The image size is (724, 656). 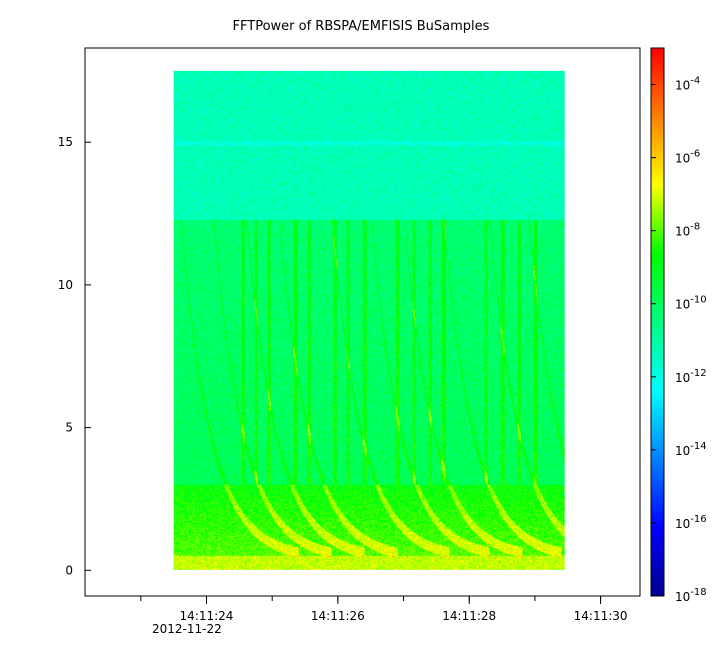 I want to click on colorbar-tick-label: 10⁻⁸, so click(x=687, y=230).